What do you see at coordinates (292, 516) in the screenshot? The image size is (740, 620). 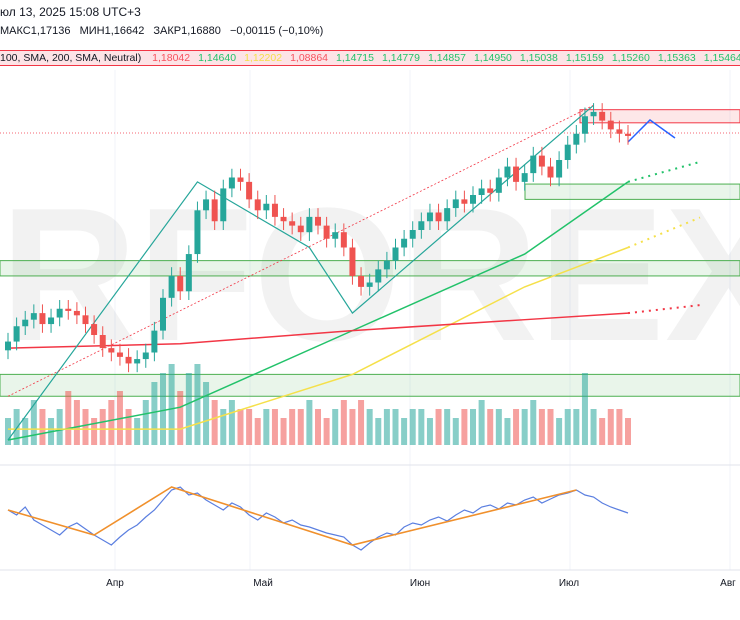 I see `oscillator-zigzag` at bounding box center [292, 516].